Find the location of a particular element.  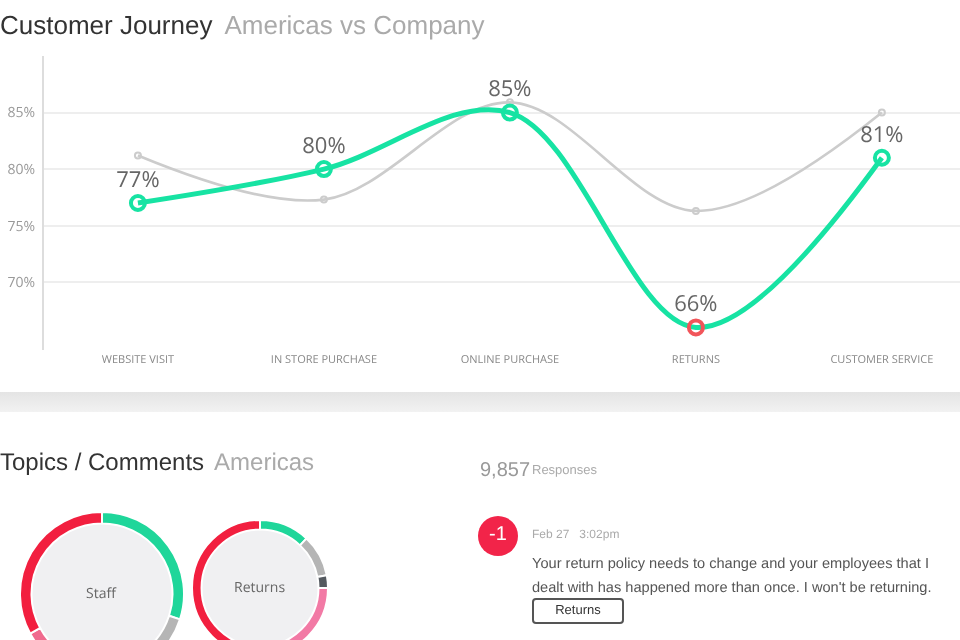

score-badge: -1 is located at coordinates (498, 536).